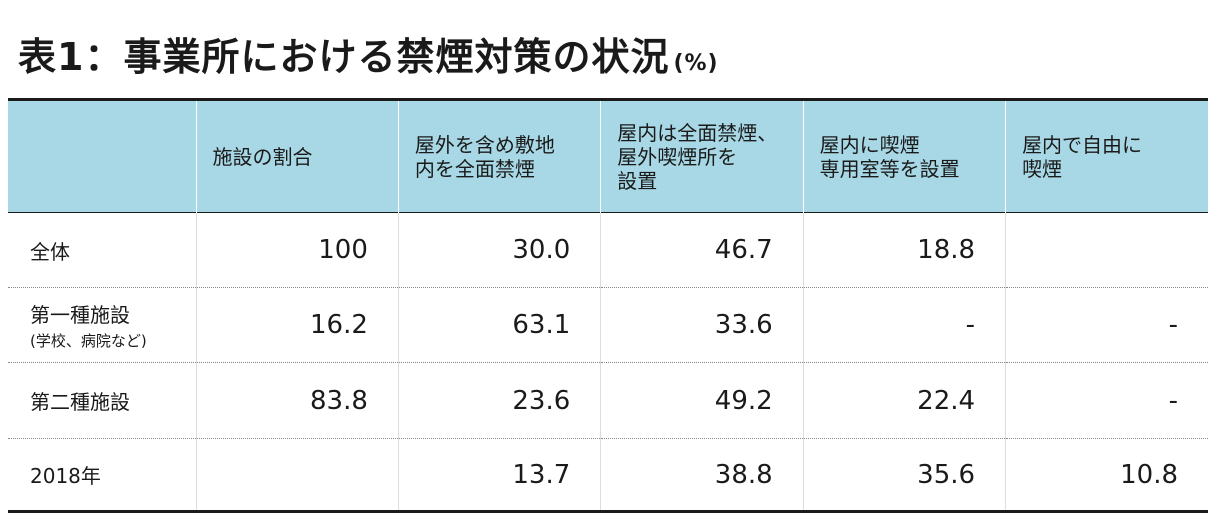 Image resolution: width=1216 pixels, height=519 pixels. Describe the element at coordinates (102, 156) in the screenshot. I see `column-header` at that location.